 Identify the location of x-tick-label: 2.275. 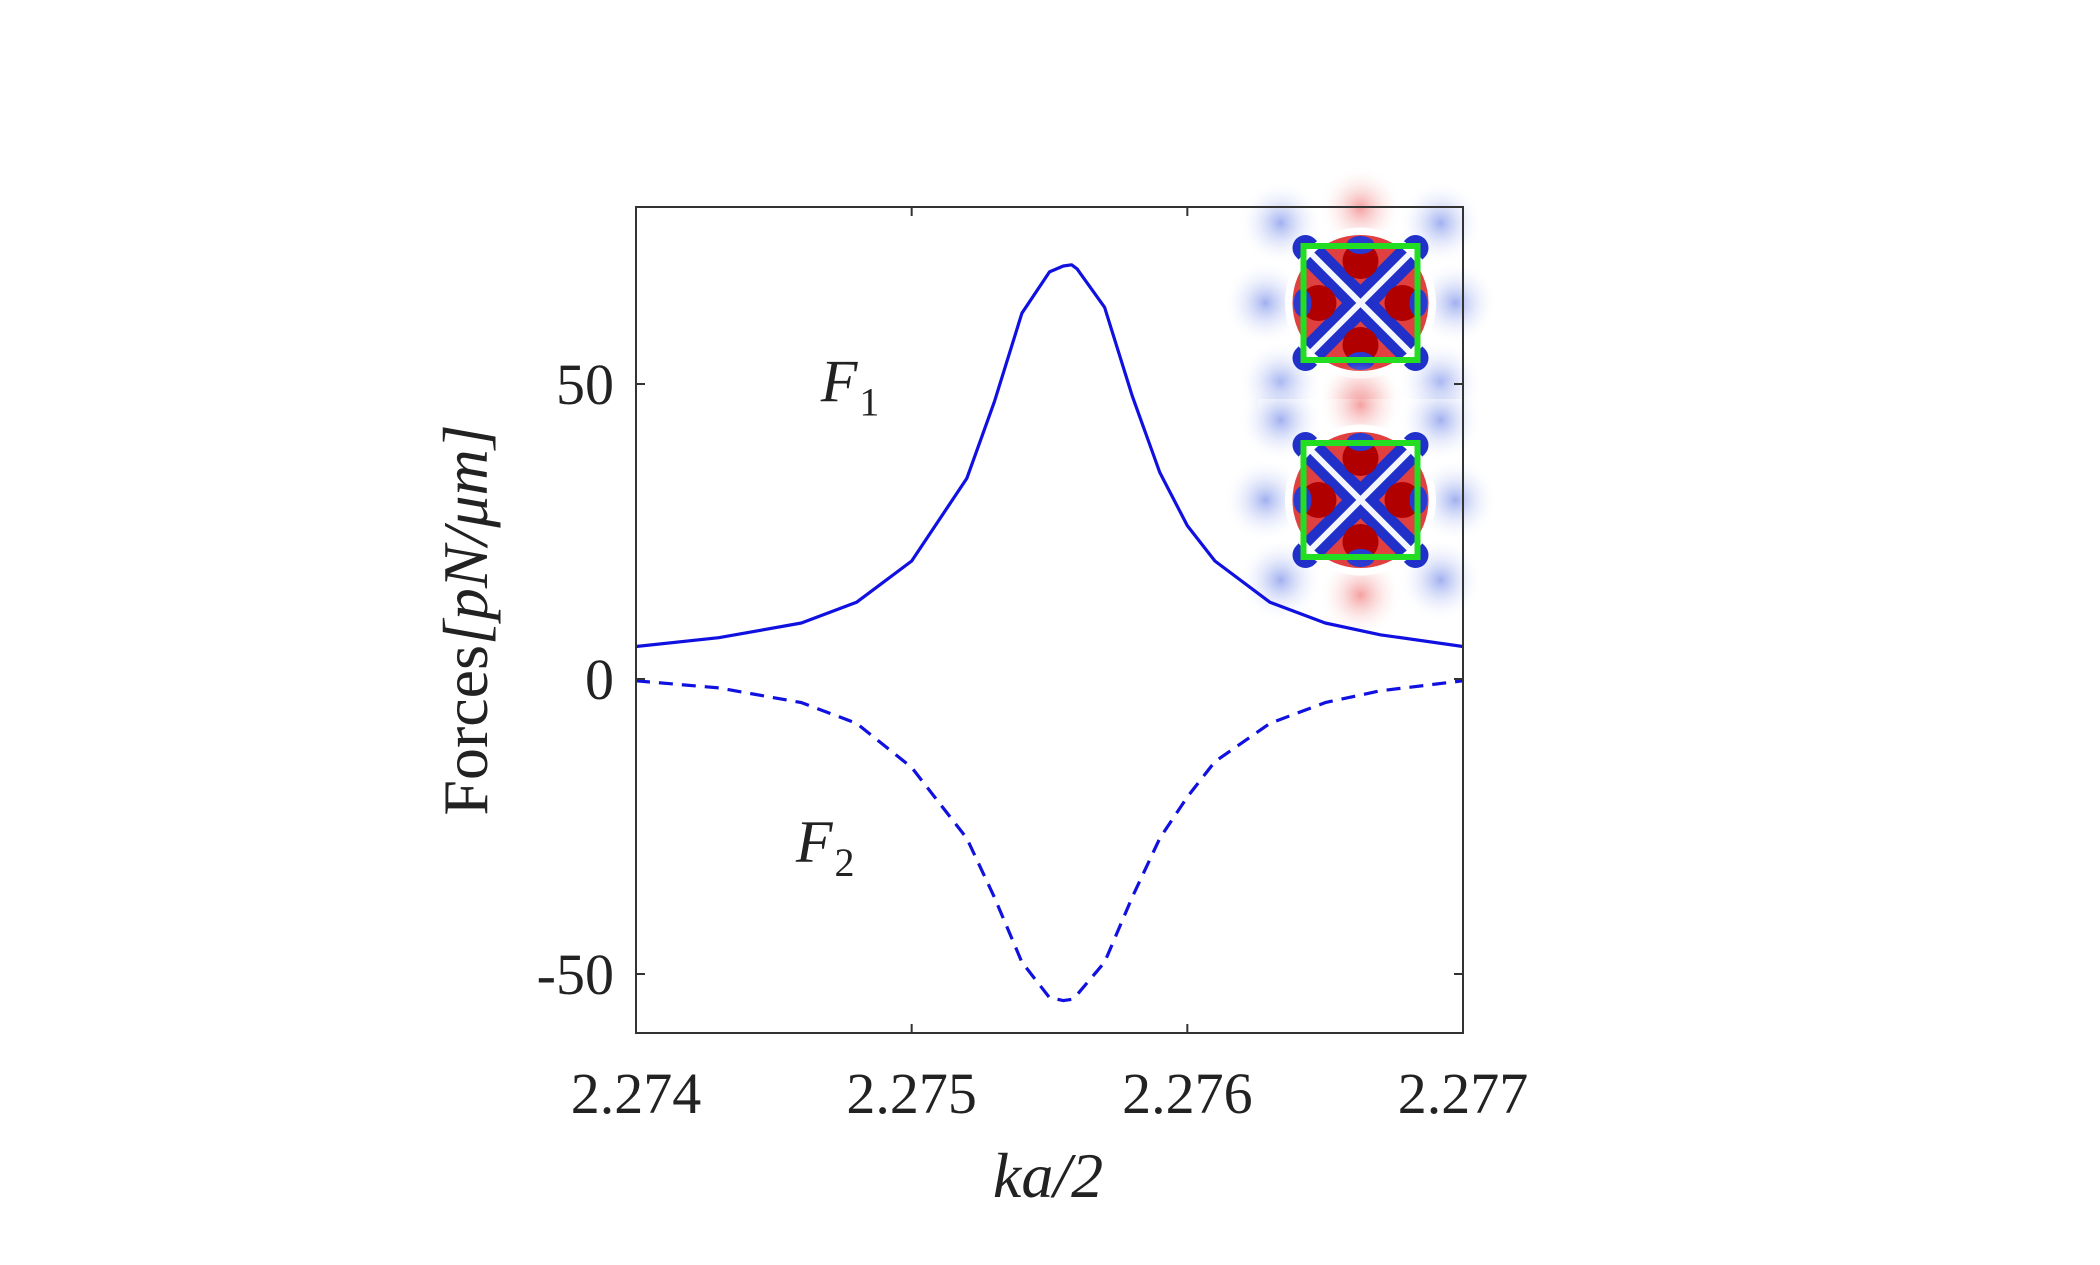
(911, 1093).